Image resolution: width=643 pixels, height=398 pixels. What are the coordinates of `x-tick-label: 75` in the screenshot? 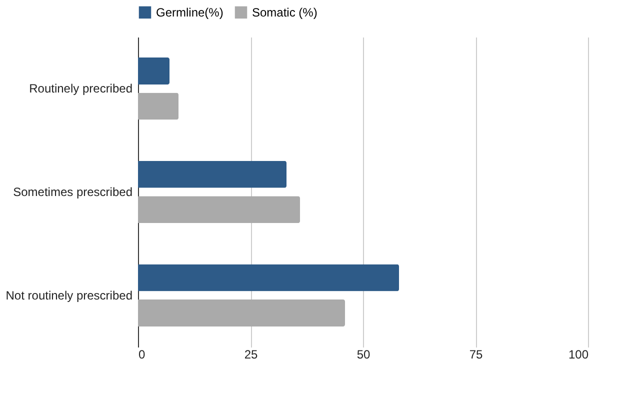 It's located at (476, 355).